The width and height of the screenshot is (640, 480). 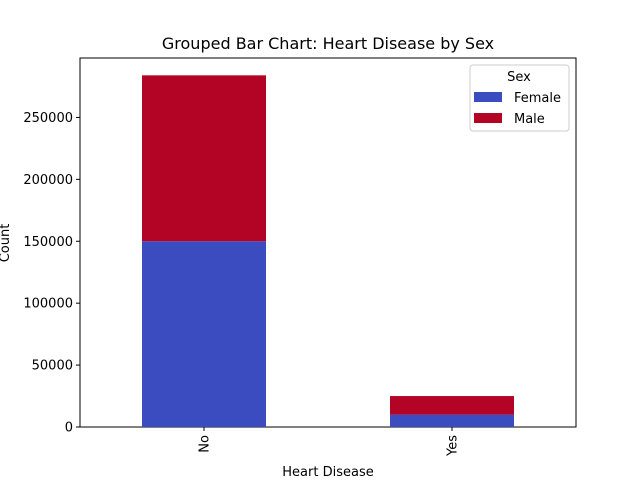 I want to click on legend: Sex Female Male, so click(x=519, y=98).